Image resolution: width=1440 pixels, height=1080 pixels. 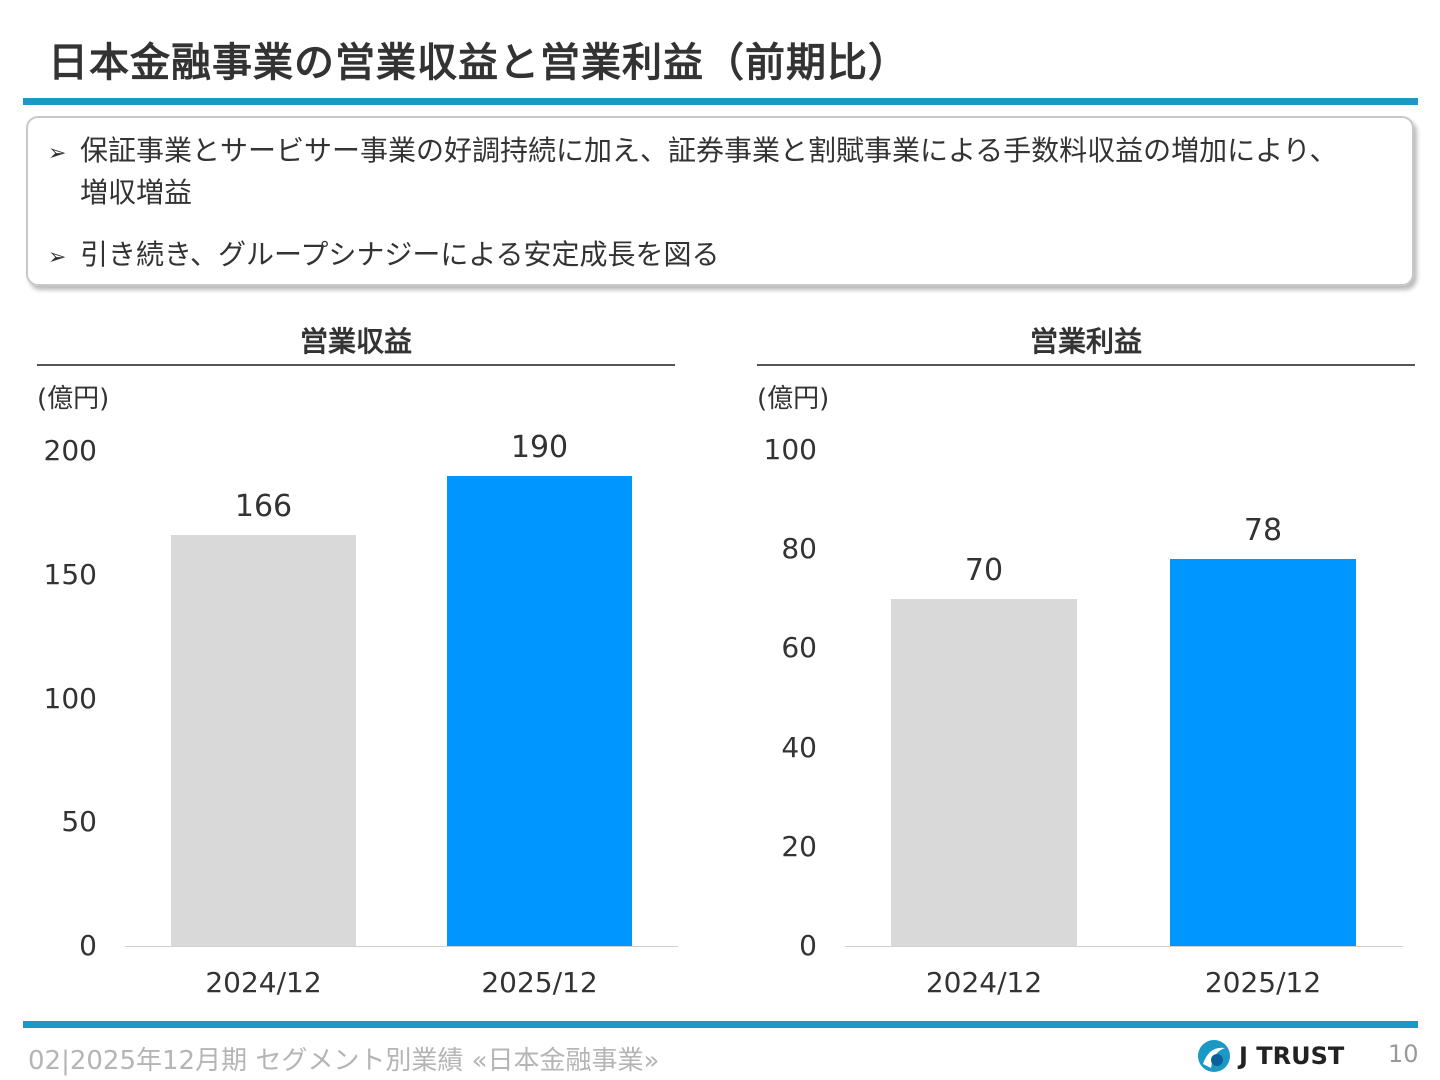 I want to click on jtrust-logo: J TRUST, so click(x=1269, y=1056).